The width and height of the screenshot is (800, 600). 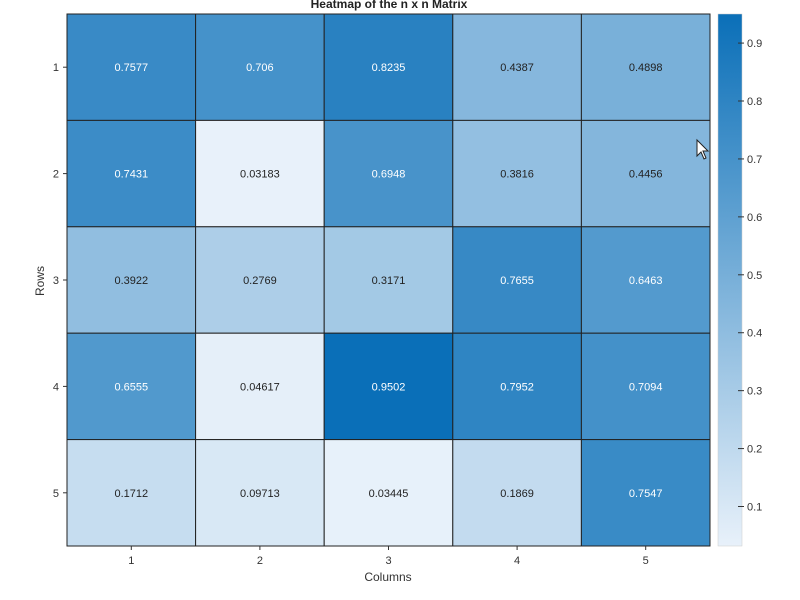 I want to click on y-axis-label: Rows, so click(x=40, y=281).